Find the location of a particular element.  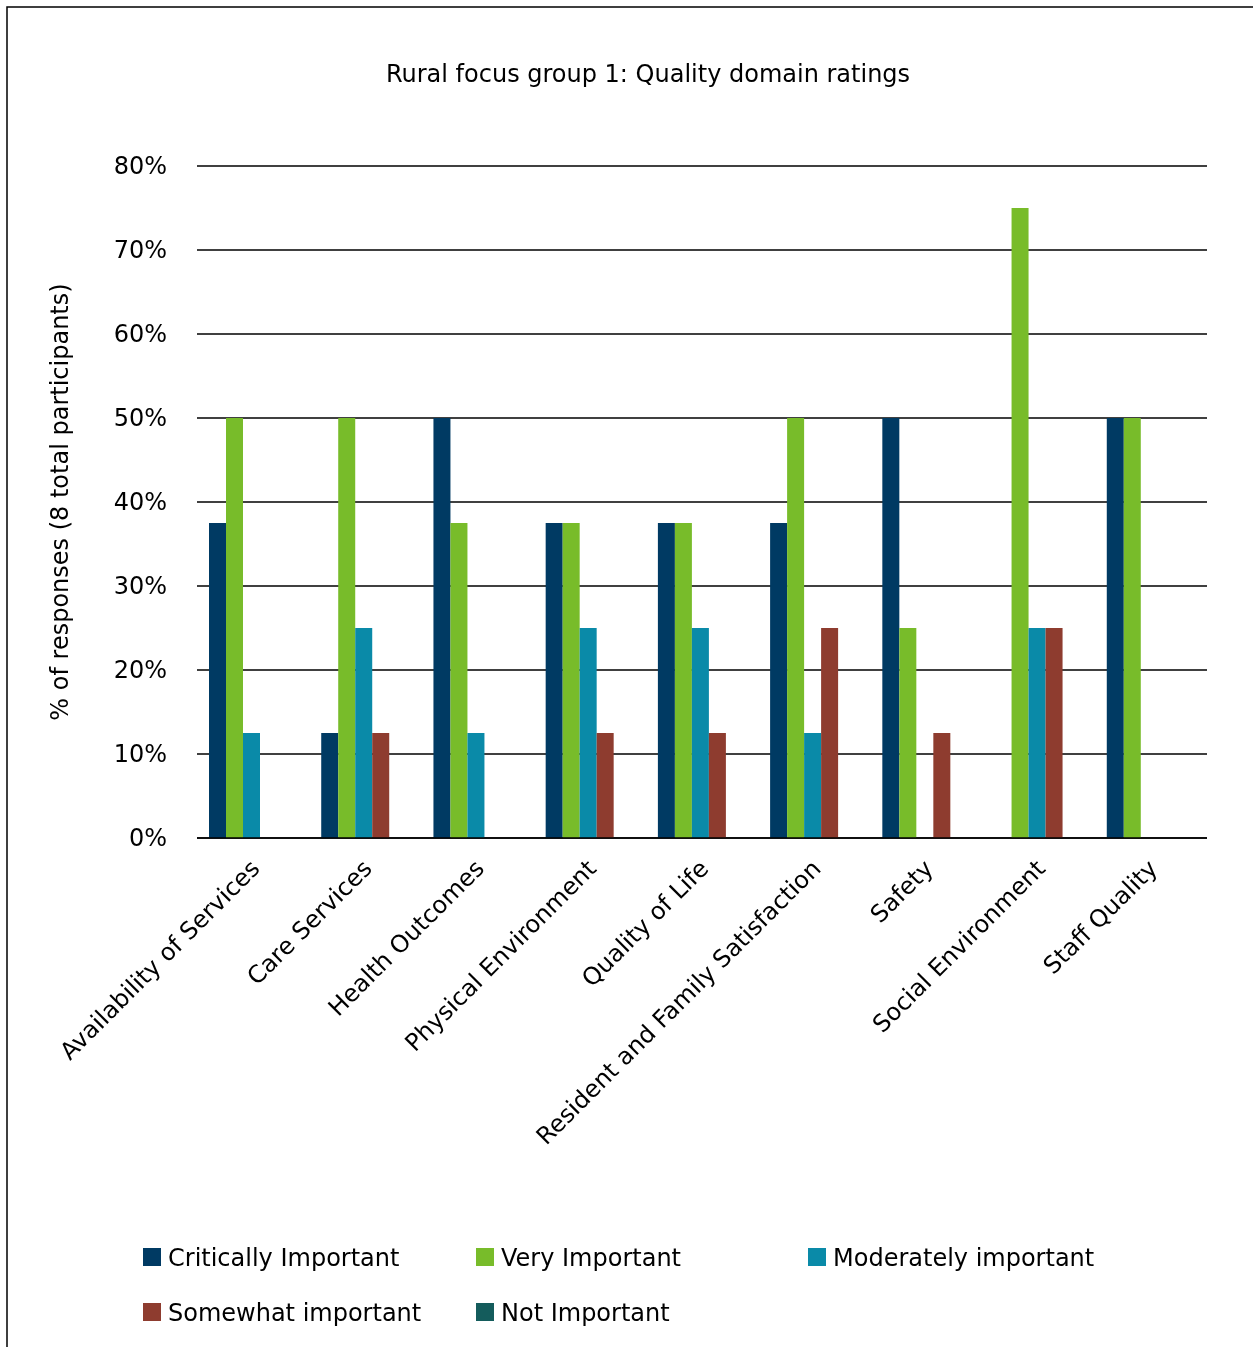

legend-label: Not Important is located at coordinates (585, 1313).